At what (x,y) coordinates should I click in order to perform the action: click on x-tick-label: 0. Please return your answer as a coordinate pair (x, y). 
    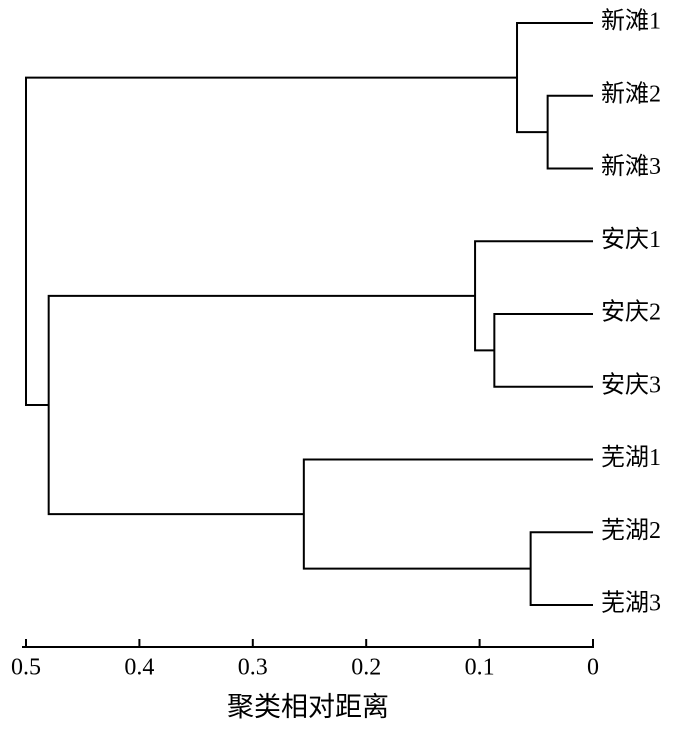
    Looking at the image, I should click on (593, 668).